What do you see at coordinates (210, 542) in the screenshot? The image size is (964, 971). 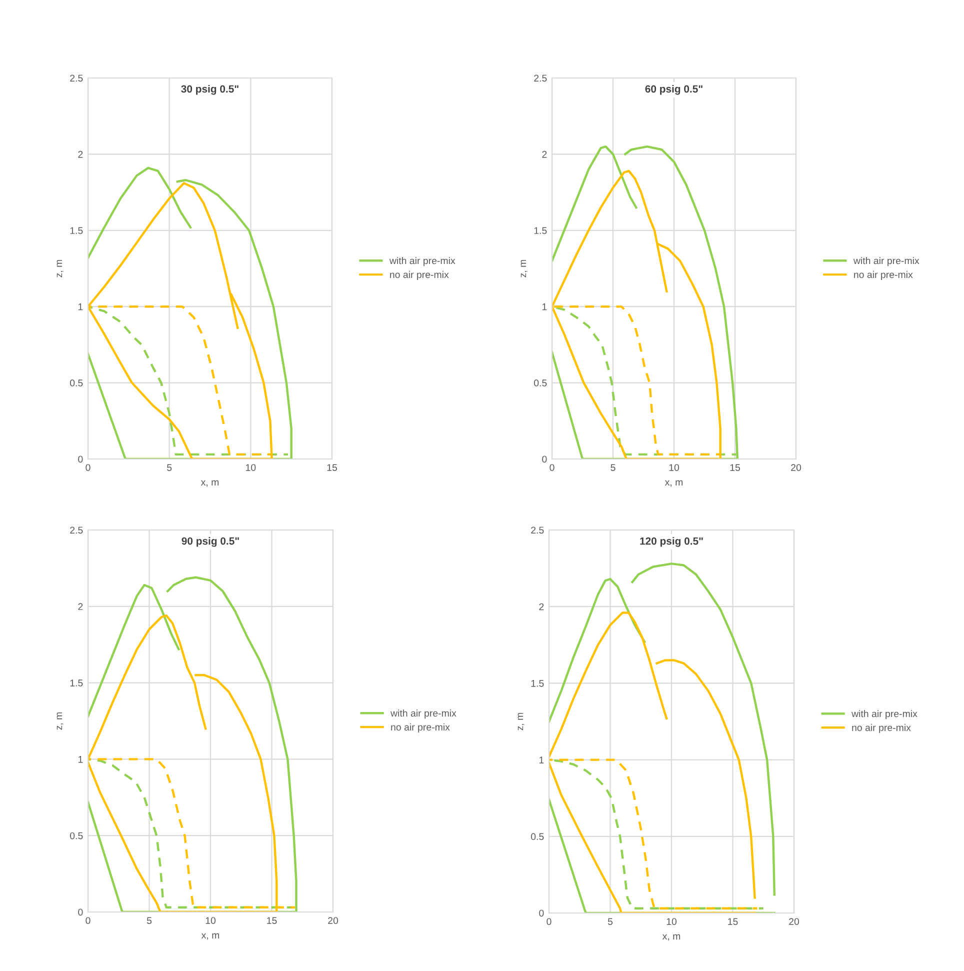 I see `text: 90 psig 0.5"` at bounding box center [210, 542].